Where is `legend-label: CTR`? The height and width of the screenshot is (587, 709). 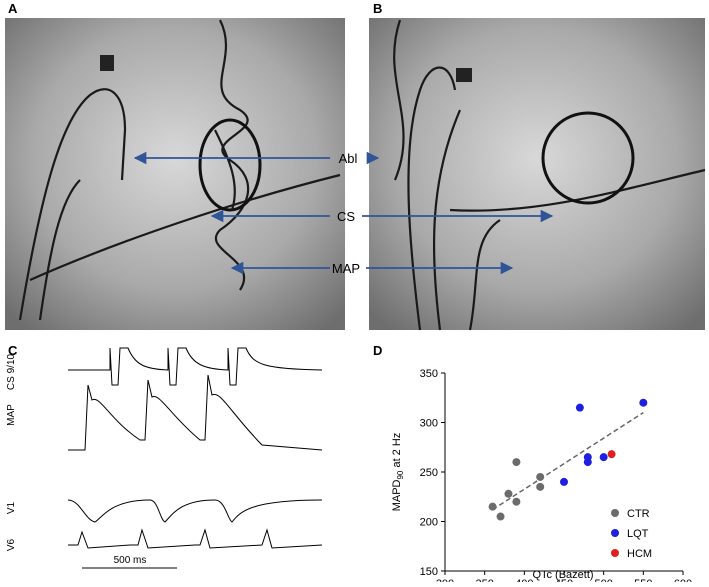 legend-label: CTR is located at coordinates (638, 514).